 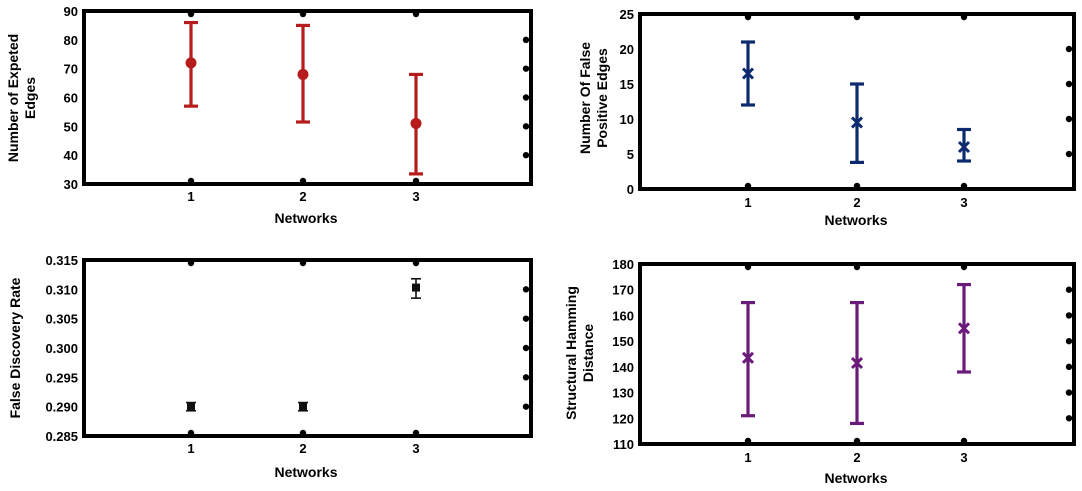 What do you see at coordinates (71, 98) in the screenshot?
I see `y-tick-label: 60` at bounding box center [71, 98].